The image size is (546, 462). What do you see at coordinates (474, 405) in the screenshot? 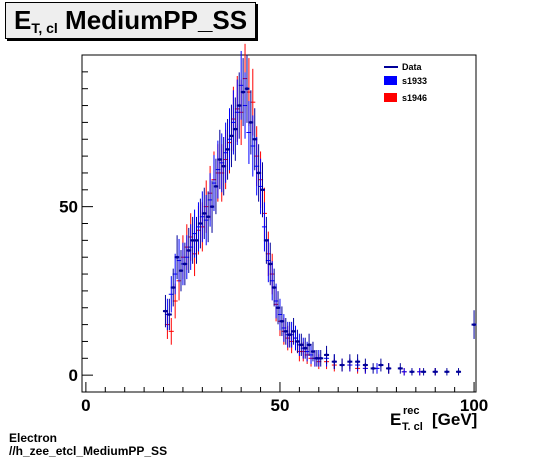
I see `x-tick-label: 100` at bounding box center [474, 405].